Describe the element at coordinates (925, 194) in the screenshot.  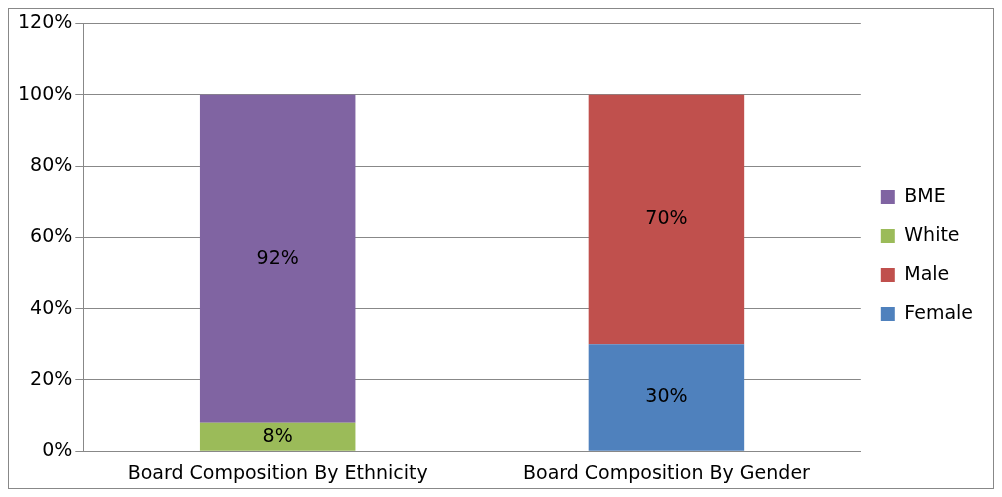
I see `legend-label: BME` at that location.